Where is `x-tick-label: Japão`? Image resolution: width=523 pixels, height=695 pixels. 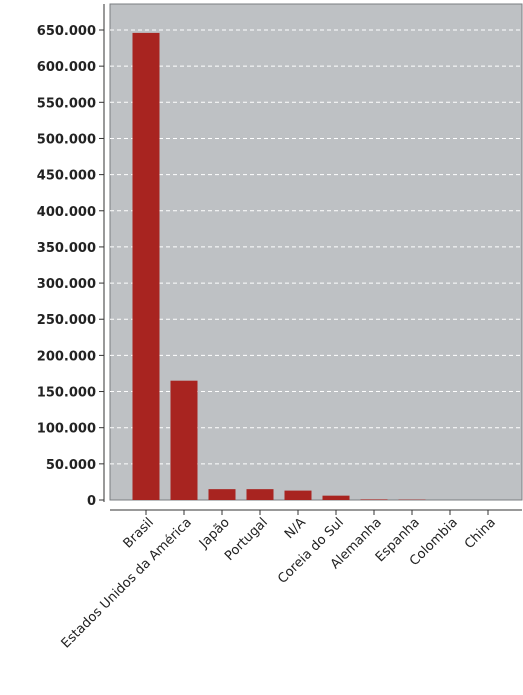 x-tick-label: Japão is located at coordinates (214, 533).